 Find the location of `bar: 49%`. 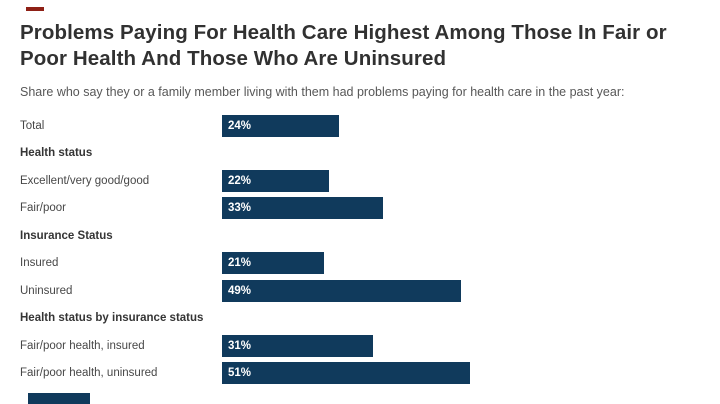

bar: 49% is located at coordinates (341, 290).